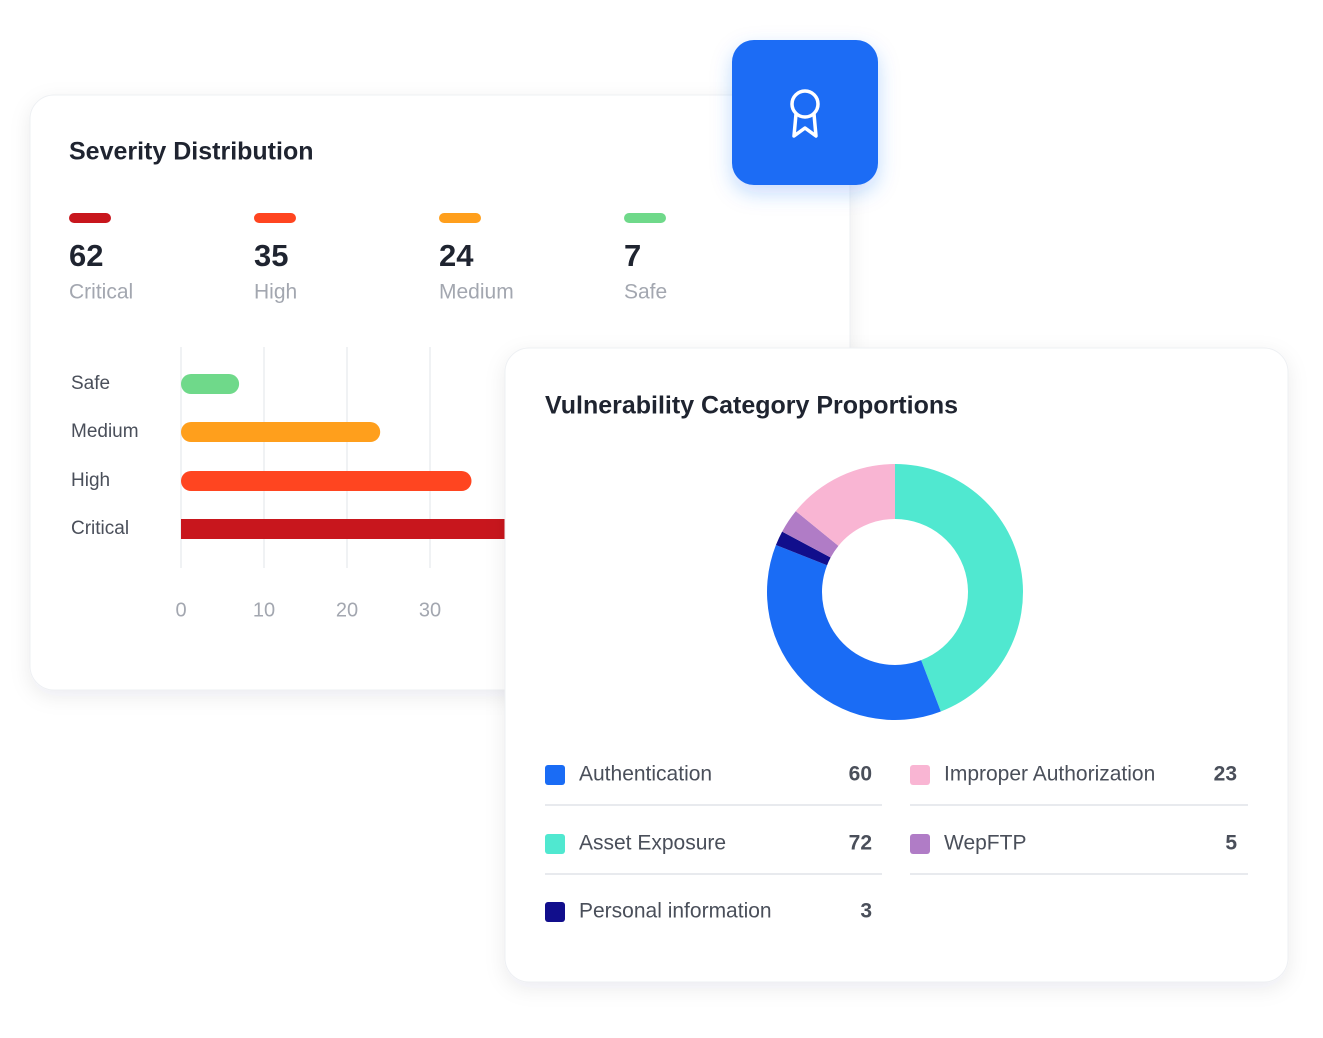 The image size is (1323, 1038). Describe the element at coordinates (180, 610) in the screenshot. I see `x-tick-label: 0` at that location.